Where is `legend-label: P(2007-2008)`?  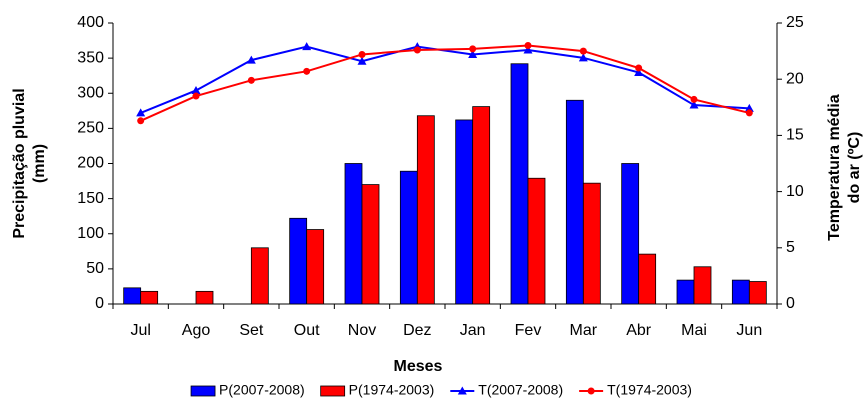
legend-label: P(2007-2008) is located at coordinates (262, 390).